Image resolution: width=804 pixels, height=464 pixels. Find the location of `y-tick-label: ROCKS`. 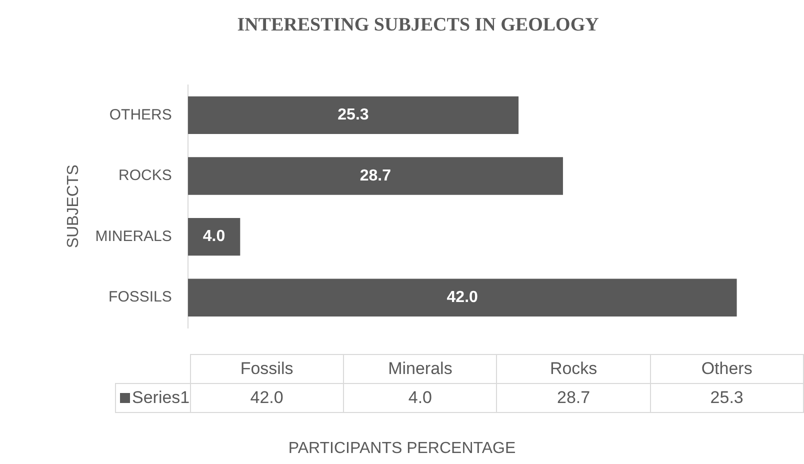

y-tick-label: ROCKS is located at coordinates (145, 175).